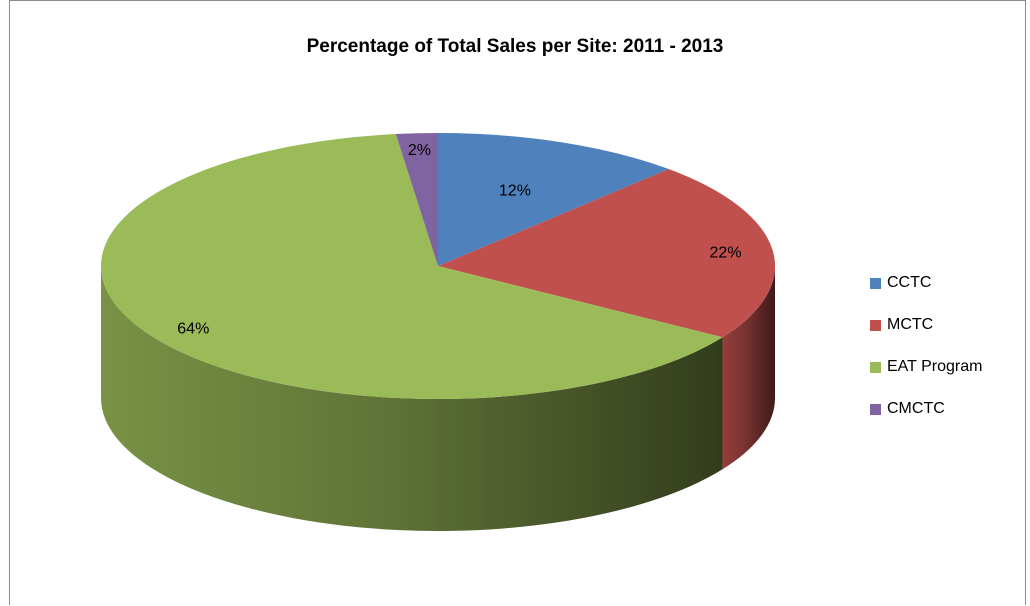 The image size is (1030, 606). Describe the element at coordinates (193, 328) in the screenshot. I see `data-label-eat-program: 64%` at that location.